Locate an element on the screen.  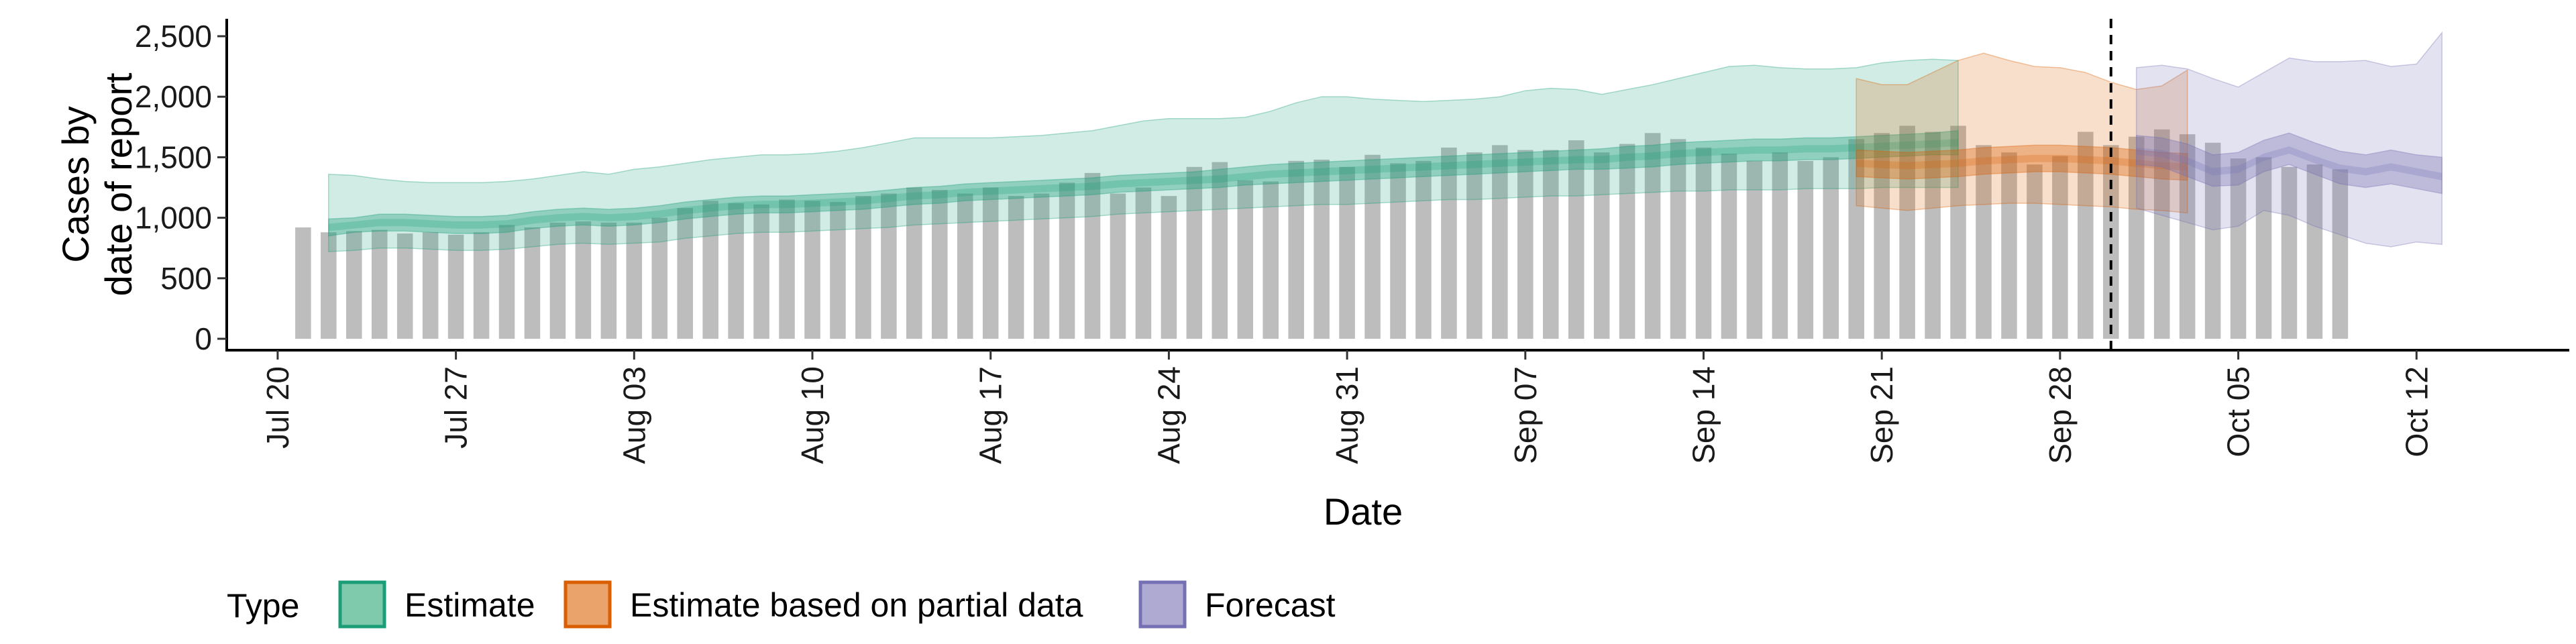
legend-label-3: Forecast is located at coordinates (1270, 605).